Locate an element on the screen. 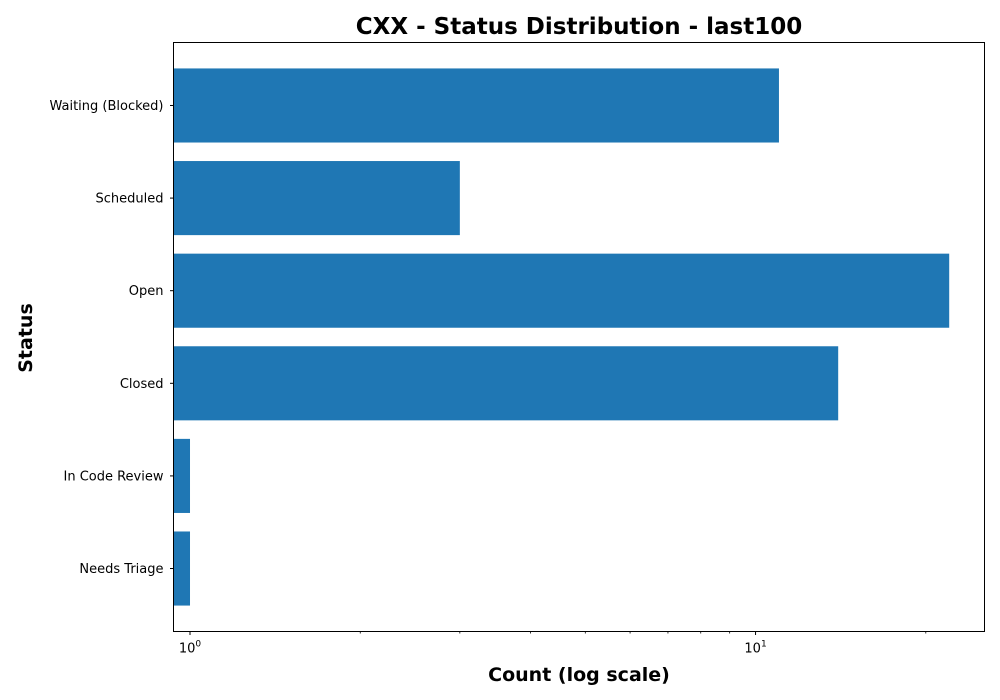 The image size is (1000, 700). chart-title: CXX - Status Distribution - last100 is located at coordinates (579, 27).